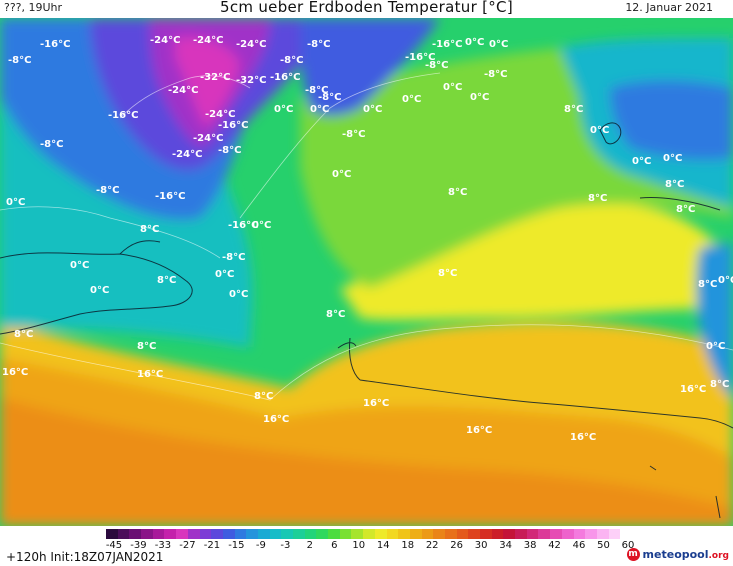  Describe the element at coordinates (669, 7) in the screenshot. I see `map-date: 12. Januar 2021` at that location.